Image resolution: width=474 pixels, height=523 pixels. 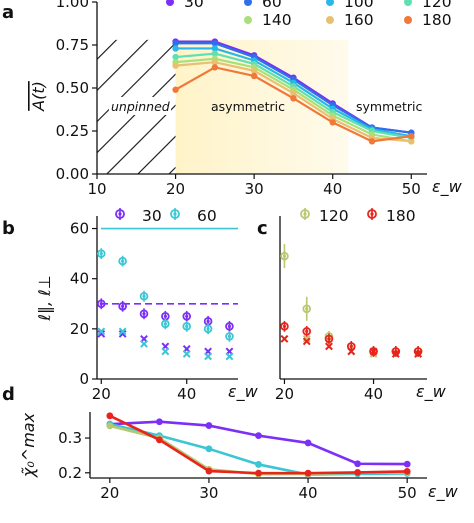 What do you see at coordinates (79, 229) in the screenshot?
I see `y-tick-label: 60` at bounding box center [79, 229].